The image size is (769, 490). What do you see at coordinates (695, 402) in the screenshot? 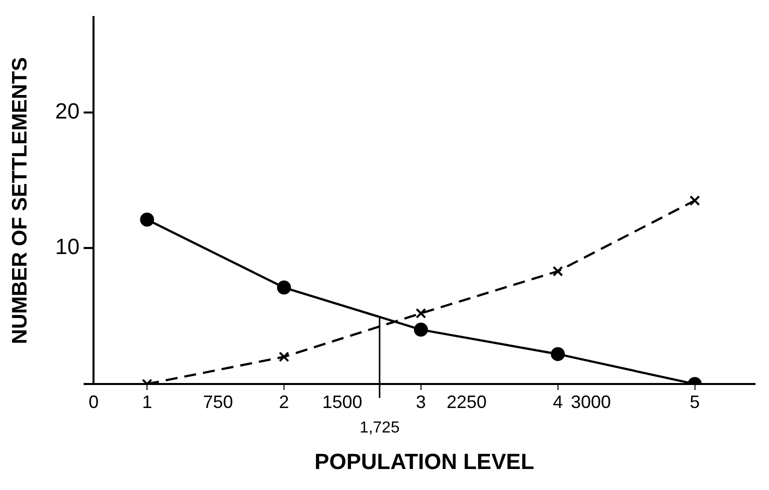
I see `x-tick-label: 5` at bounding box center [695, 402].